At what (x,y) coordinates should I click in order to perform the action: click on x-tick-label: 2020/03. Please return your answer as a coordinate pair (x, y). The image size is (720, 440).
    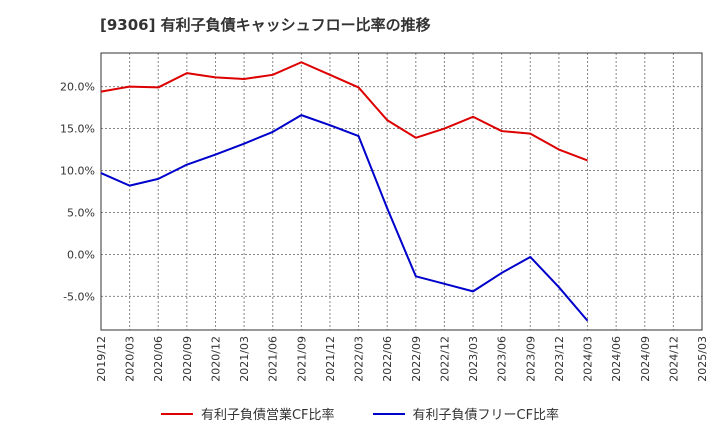
    Looking at the image, I should click on (130, 359).